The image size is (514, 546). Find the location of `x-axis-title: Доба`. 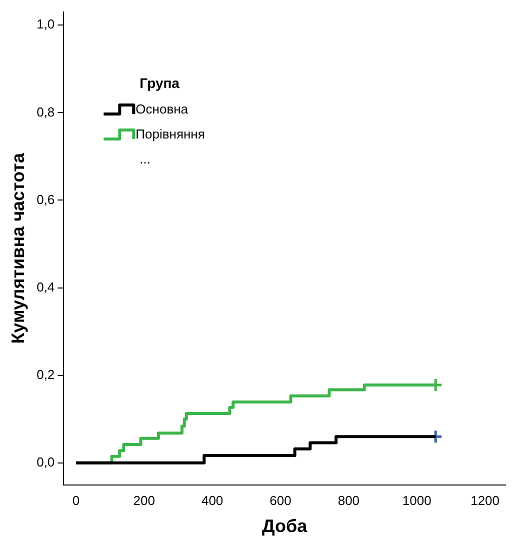

x-axis-title: Доба is located at coordinates (285, 526).